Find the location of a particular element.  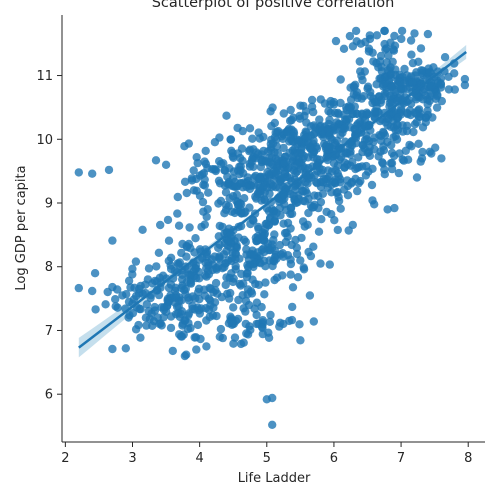

chart-title: Scatterplot of positive correlation is located at coordinates (273, 5).